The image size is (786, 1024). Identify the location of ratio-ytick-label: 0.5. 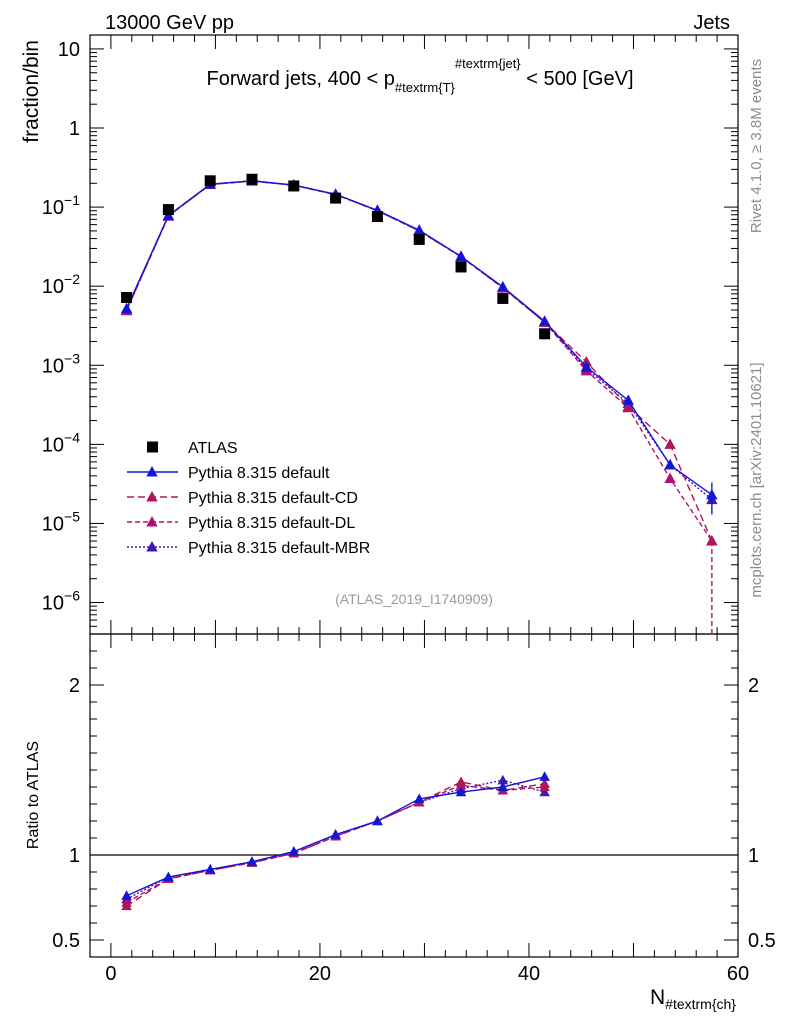
(66, 941).